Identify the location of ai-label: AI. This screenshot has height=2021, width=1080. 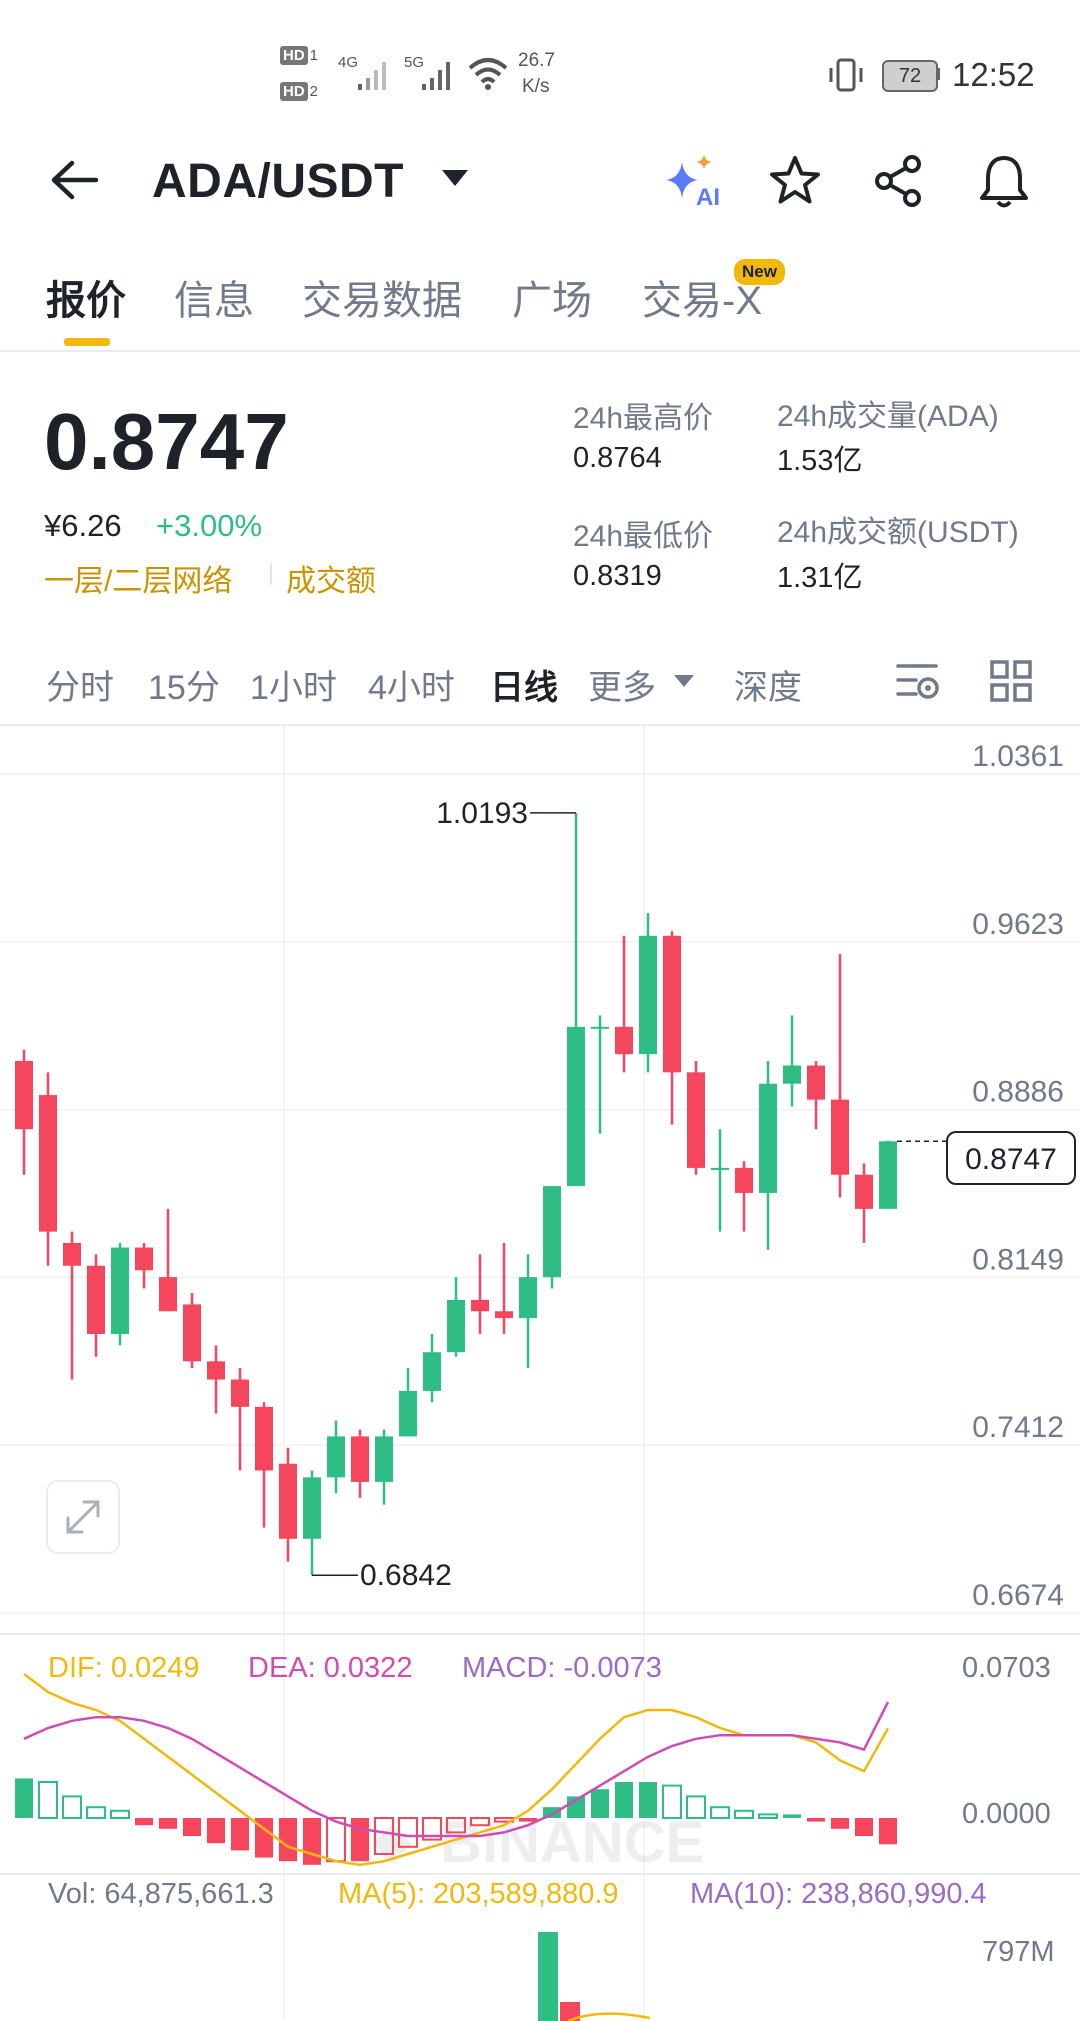
(708, 197).